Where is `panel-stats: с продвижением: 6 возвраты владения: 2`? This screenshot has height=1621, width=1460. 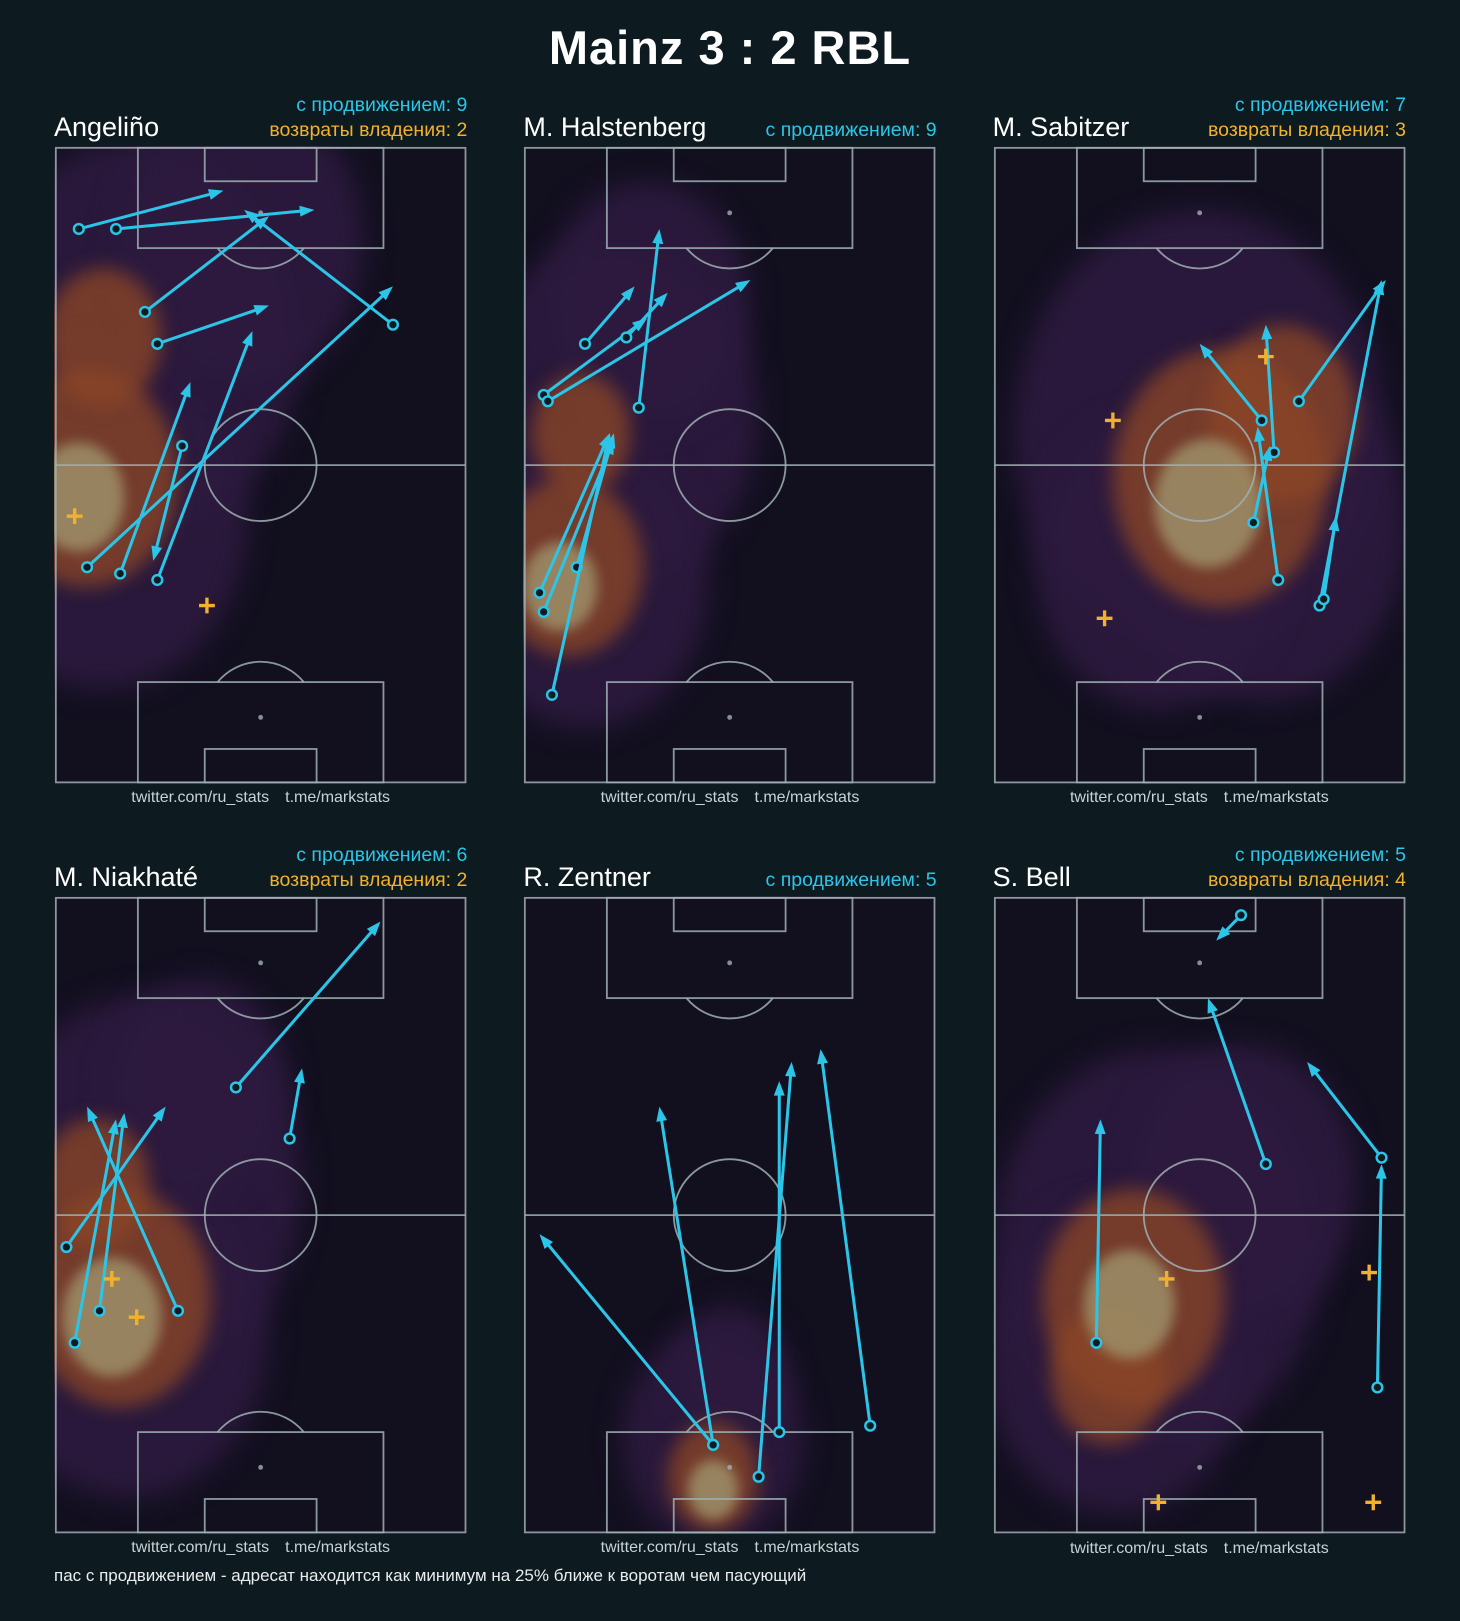
panel-stats: с продвижением: 6 возвраты владения: 2 is located at coordinates (368, 868).